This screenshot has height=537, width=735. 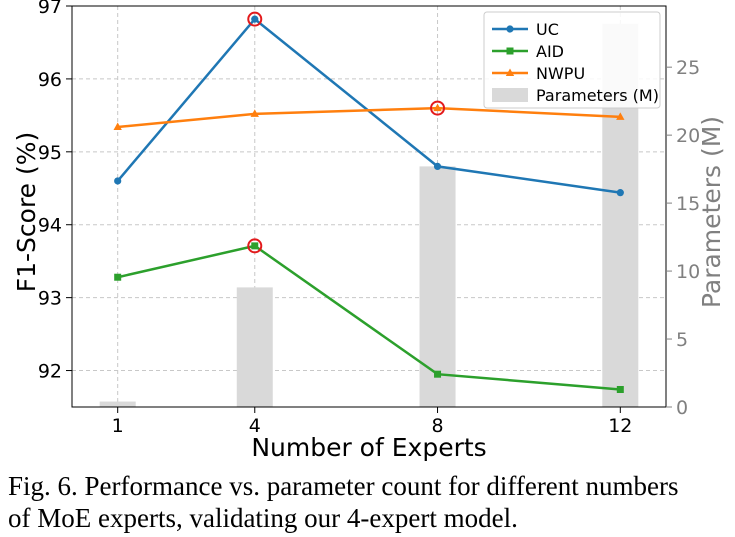 What do you see at coordinates (597, 95) in the screenshot?
I see `legend-label: Parameters (M)` at bounding box center [597, 95].